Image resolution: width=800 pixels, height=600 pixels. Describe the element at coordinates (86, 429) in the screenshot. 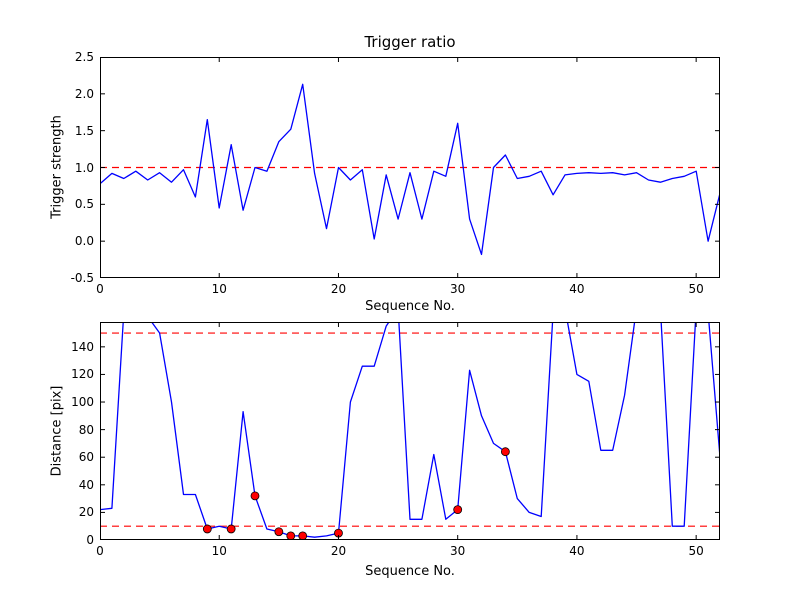

I see `y-tick-label: 80` at that location.